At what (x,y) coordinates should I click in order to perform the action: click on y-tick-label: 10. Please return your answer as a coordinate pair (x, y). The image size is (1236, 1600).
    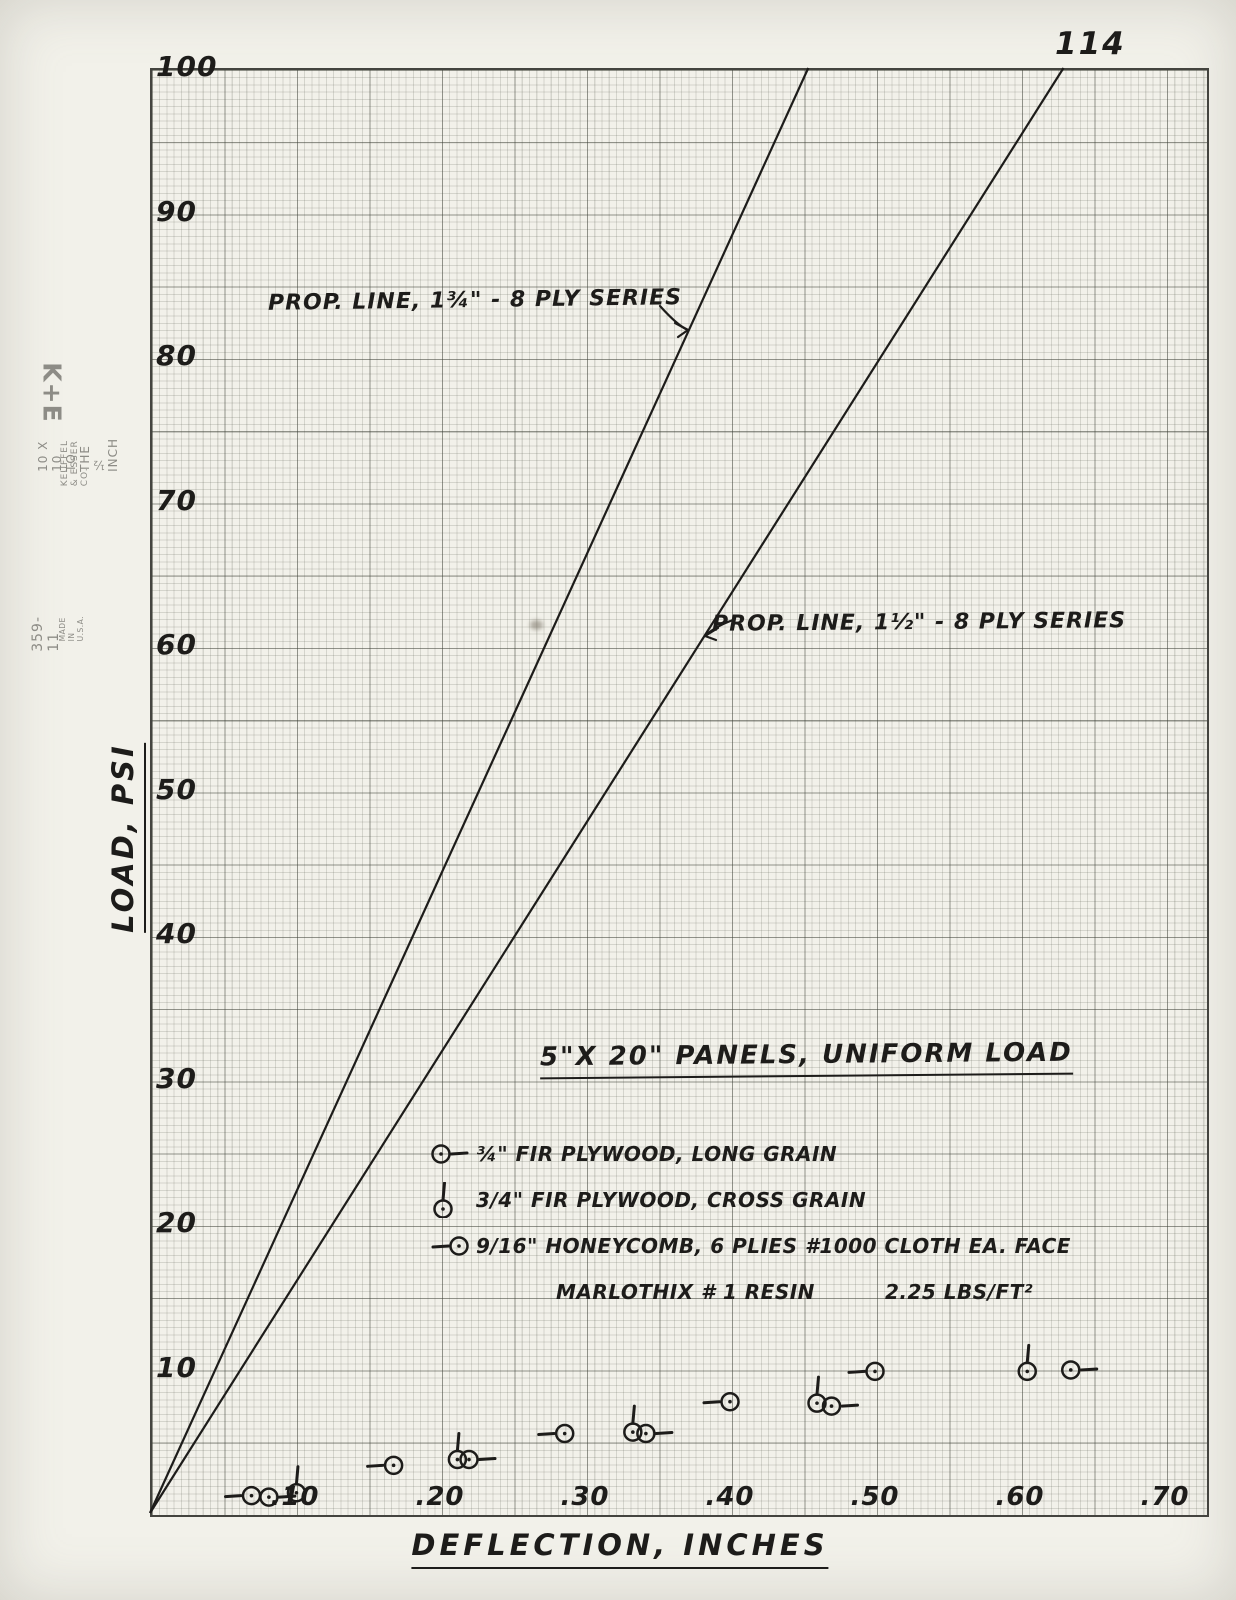
    Looking at the image, I should click on (176, 1367).